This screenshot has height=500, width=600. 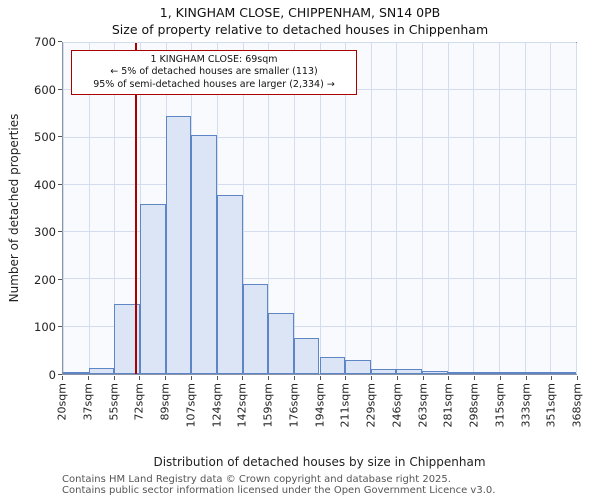 I want to click on x-tick-label: 229sqm, so click(x=371, y=405).